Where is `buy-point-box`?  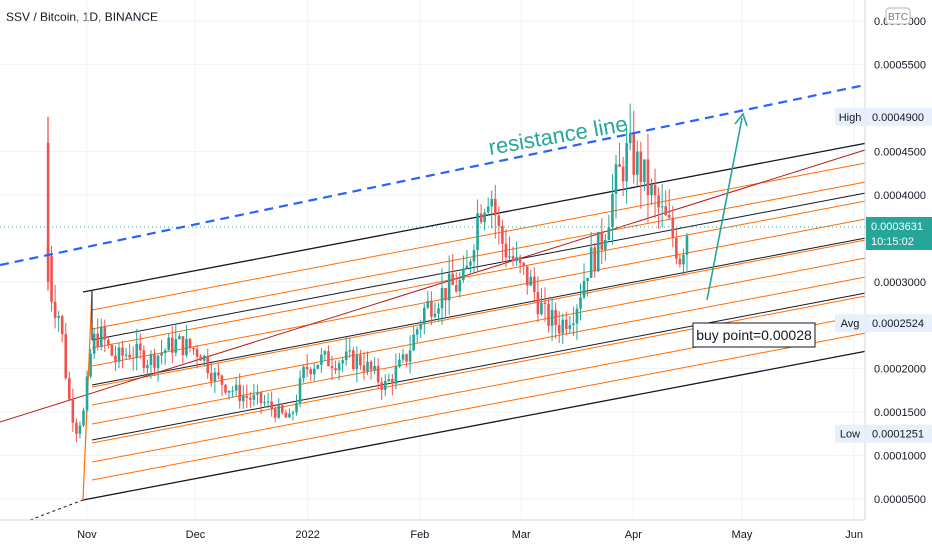
buy-point-box is located at coordinates (754, 335).